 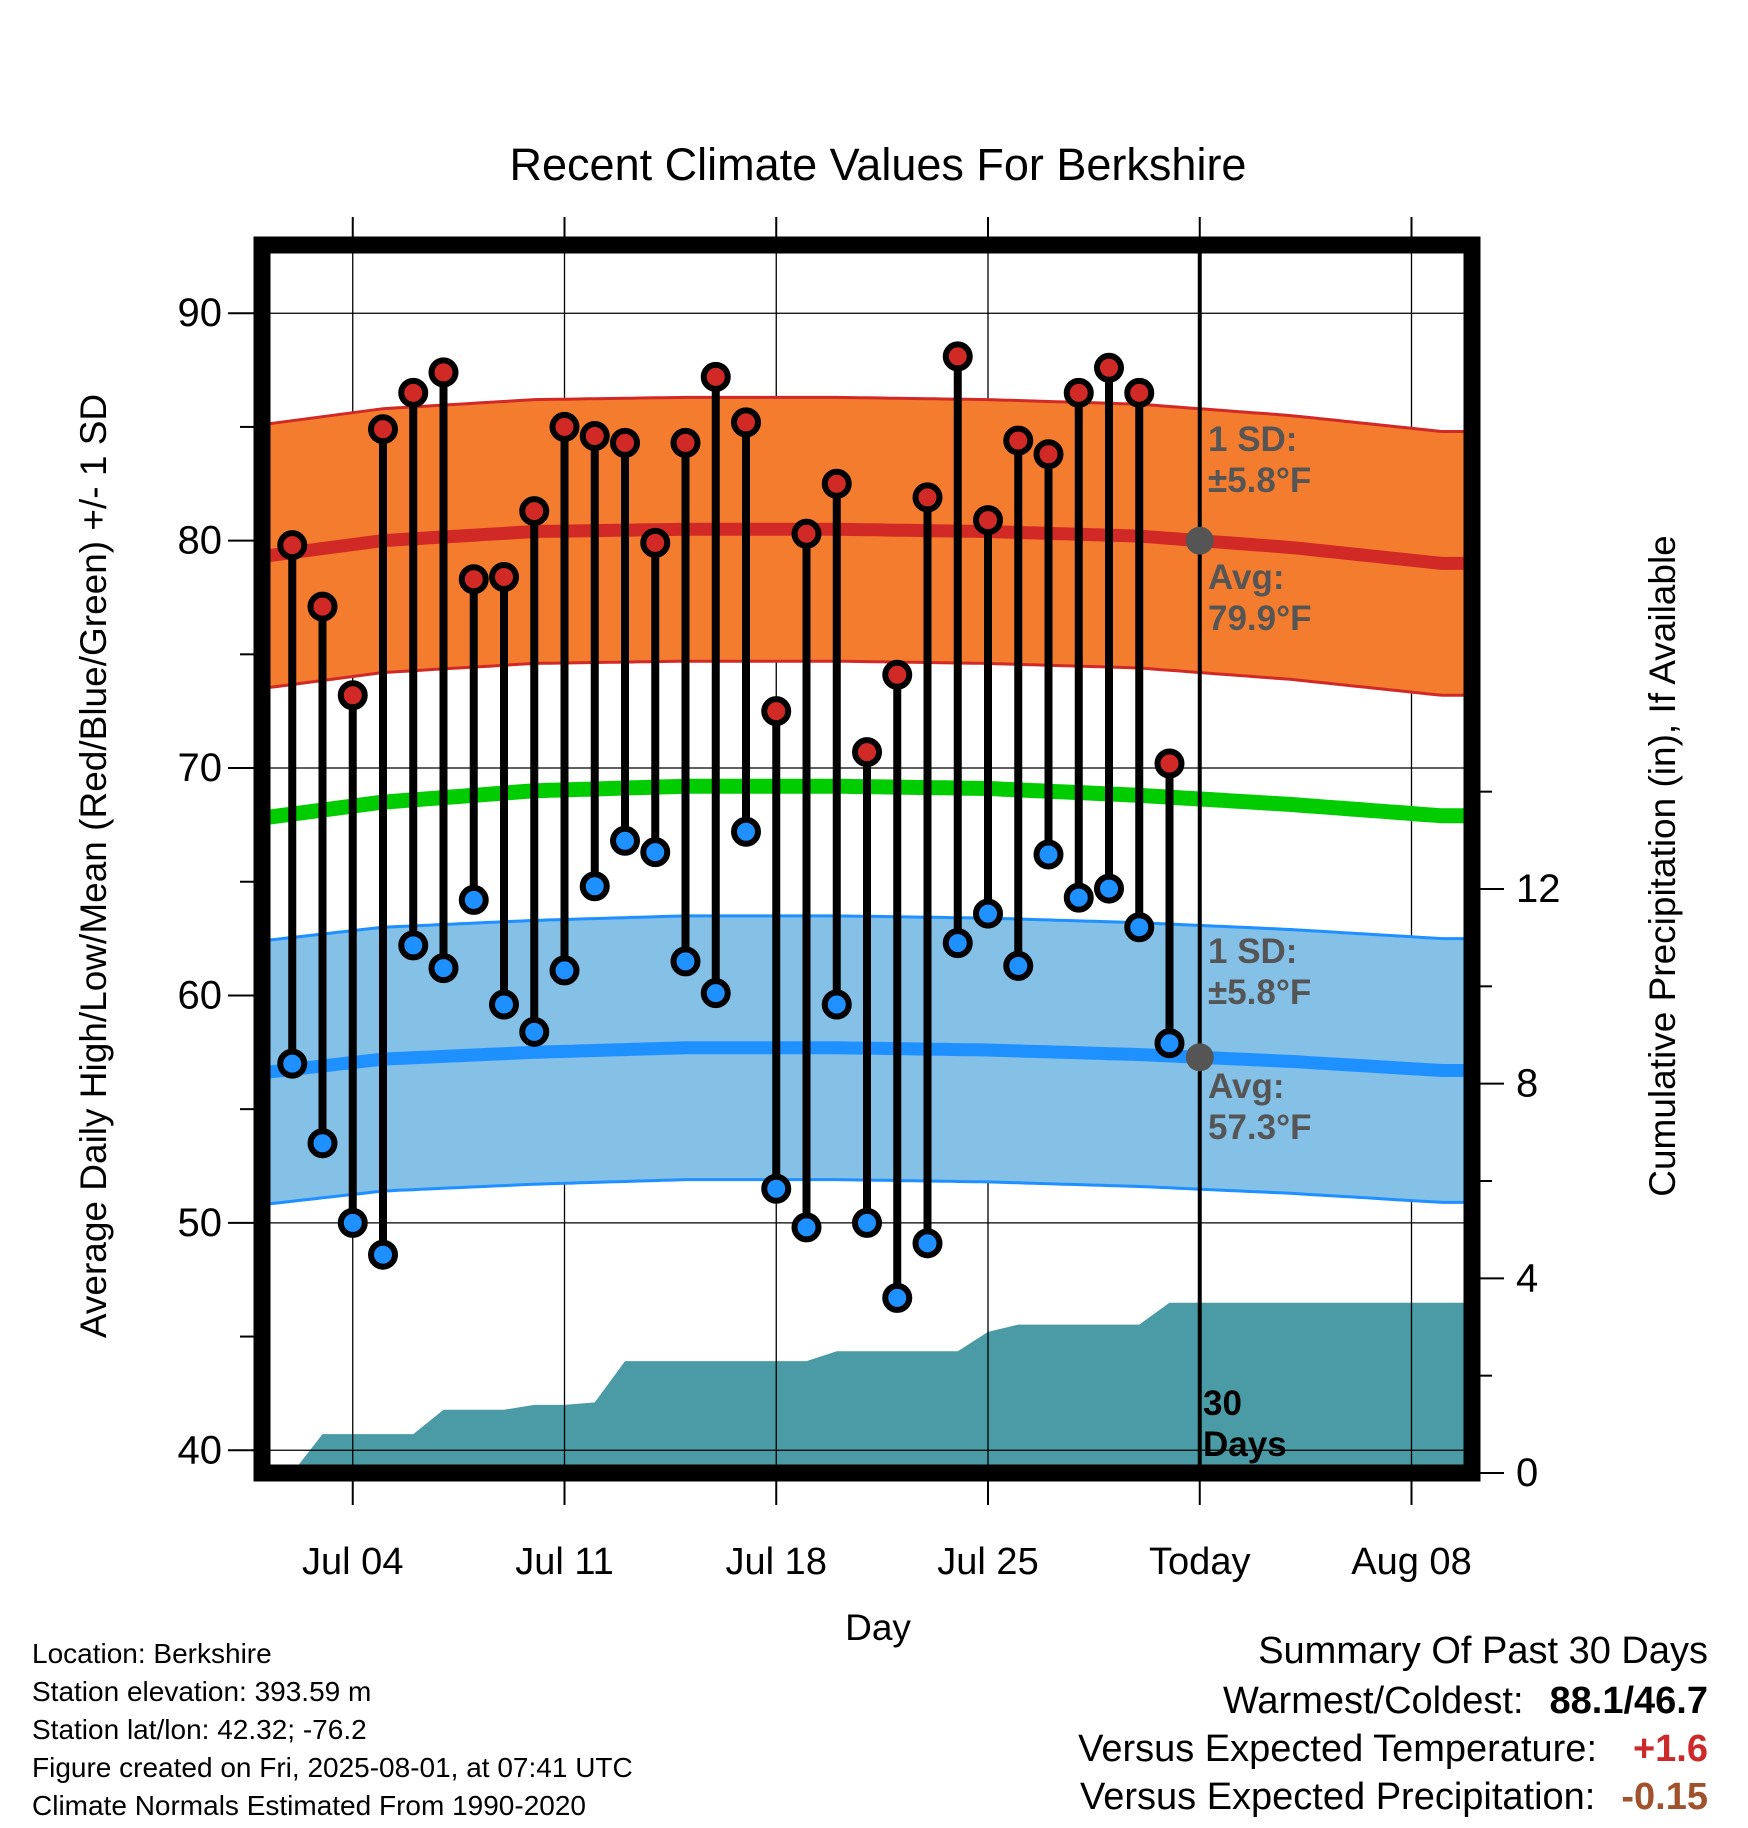 I want to click on summary-warm-cold: Warmest/Coldest: 88.1/46.7, so click(x=1465, y=1701).